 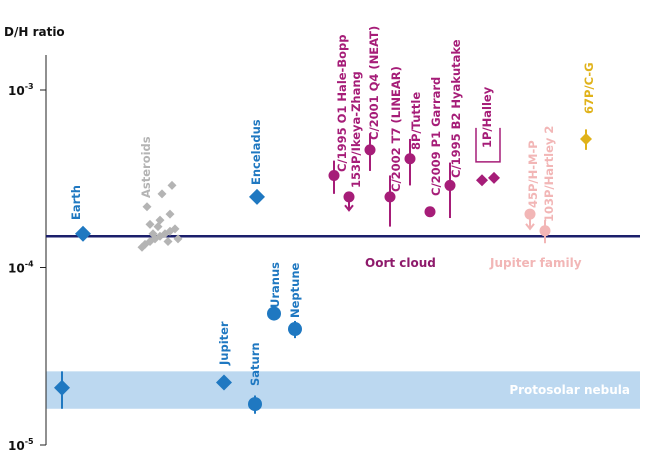 What do you see at coordinates (356, 129) in the screenshot?
I see `label-153p-ikeya-zhang: 153P/Ikeya-Zhang` at bounding box center [356, 129].